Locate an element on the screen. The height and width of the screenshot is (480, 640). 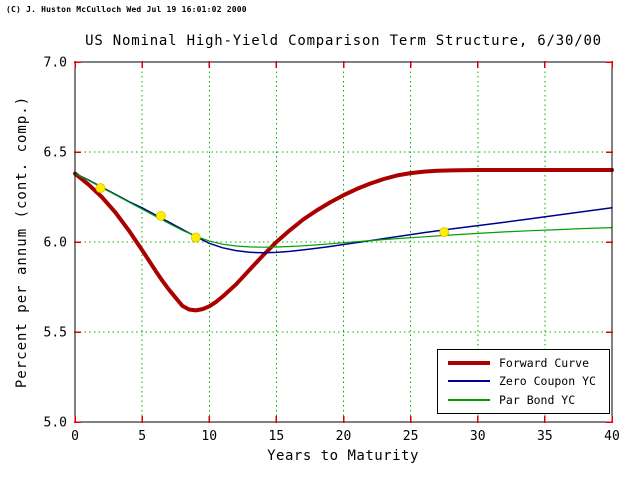
legend-line-forward-curve is located at coordinates (469, 363).